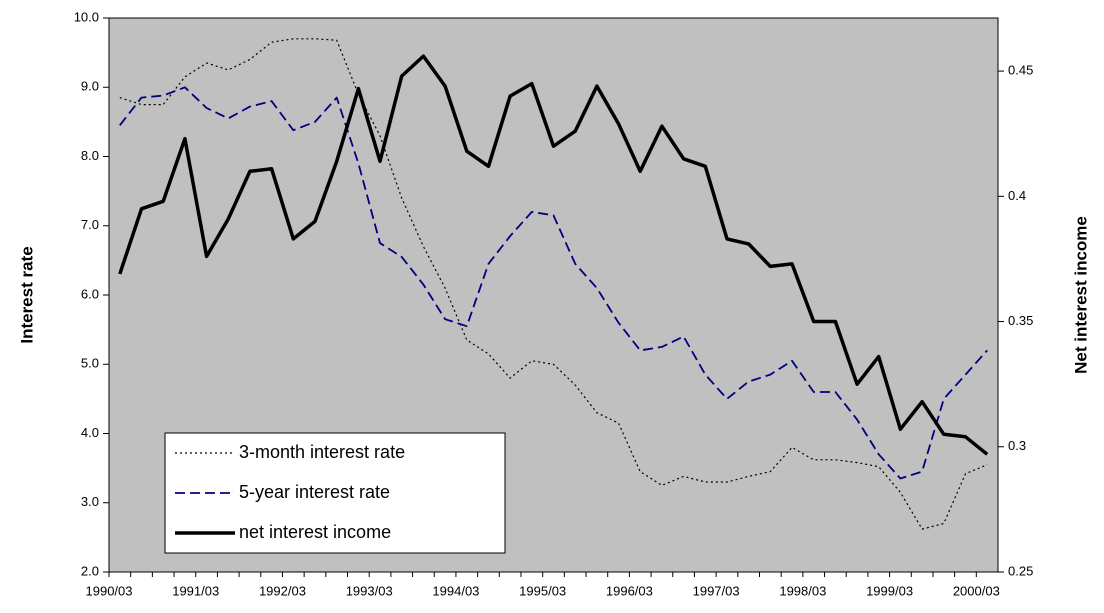 Image resolution: width=1104 pixels, height=613 pixels. I want to click on x-tick-label: 1993/03, so click(369, 590).